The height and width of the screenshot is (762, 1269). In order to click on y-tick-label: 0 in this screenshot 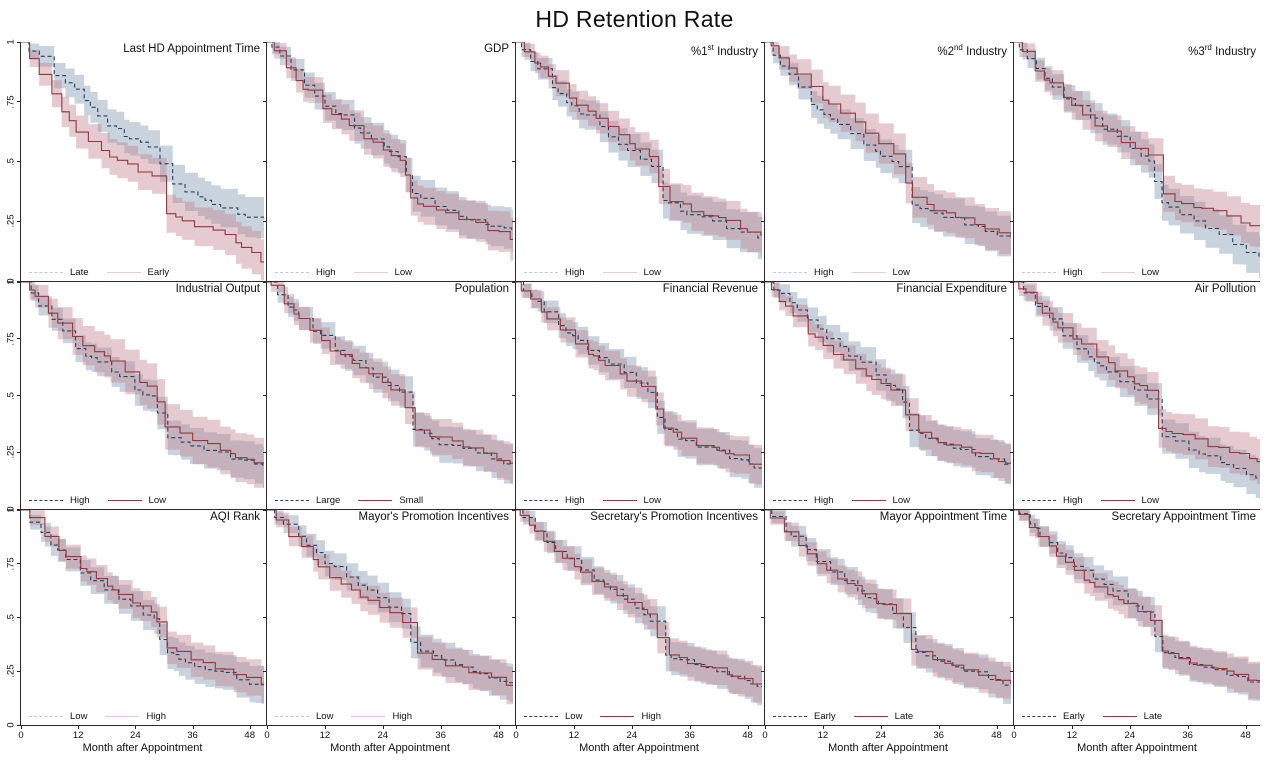, I will do `click(11, 725)`.